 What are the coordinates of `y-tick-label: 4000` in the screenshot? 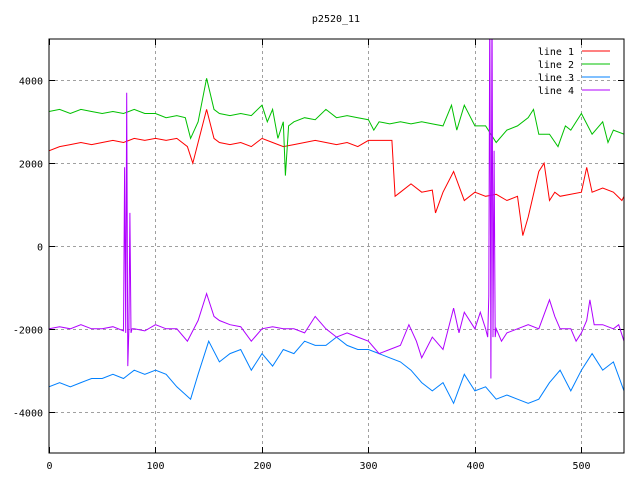 It's located at (31, 82).